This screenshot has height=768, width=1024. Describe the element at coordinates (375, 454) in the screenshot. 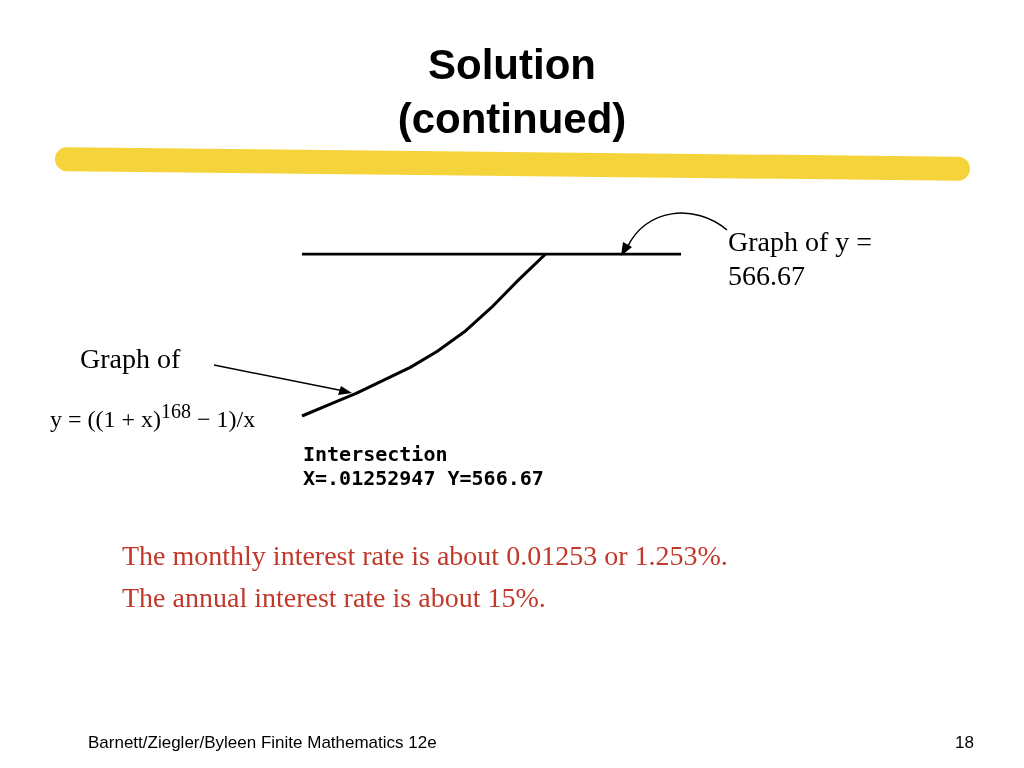

I see `text: Intersection` at that location.